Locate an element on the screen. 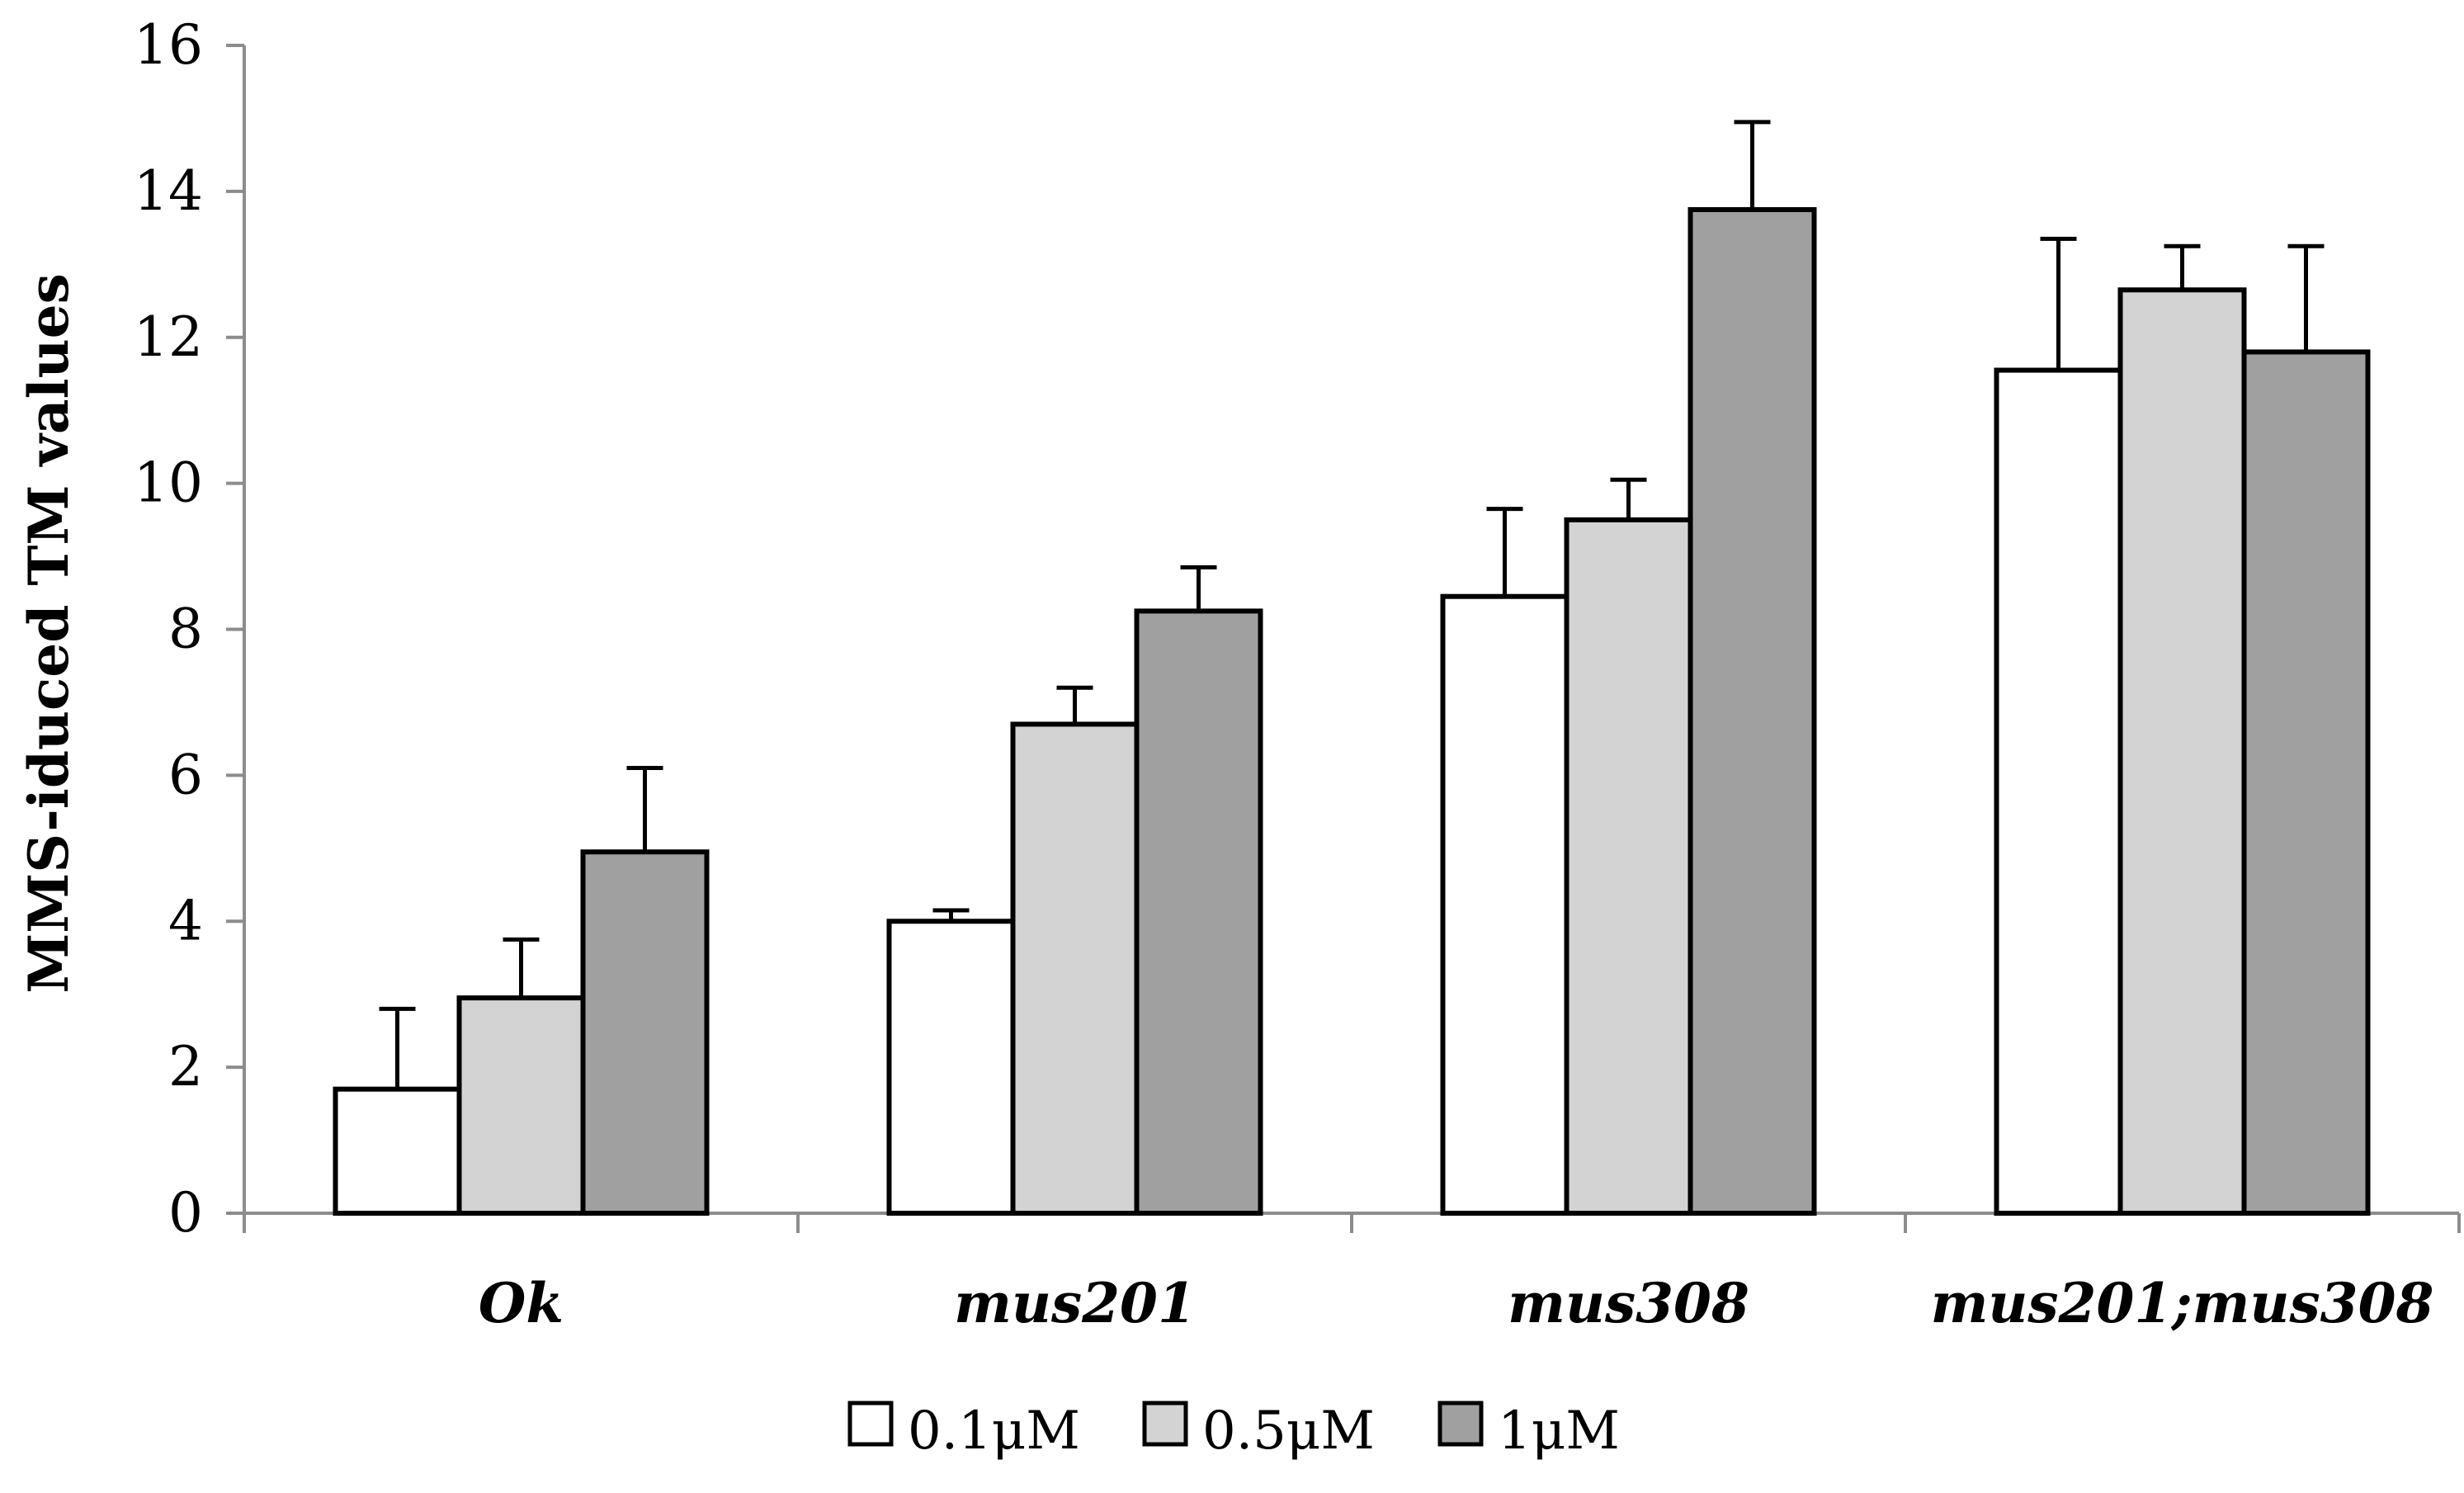  legend-label: 1μM is located at coordinates (1559, 1431).